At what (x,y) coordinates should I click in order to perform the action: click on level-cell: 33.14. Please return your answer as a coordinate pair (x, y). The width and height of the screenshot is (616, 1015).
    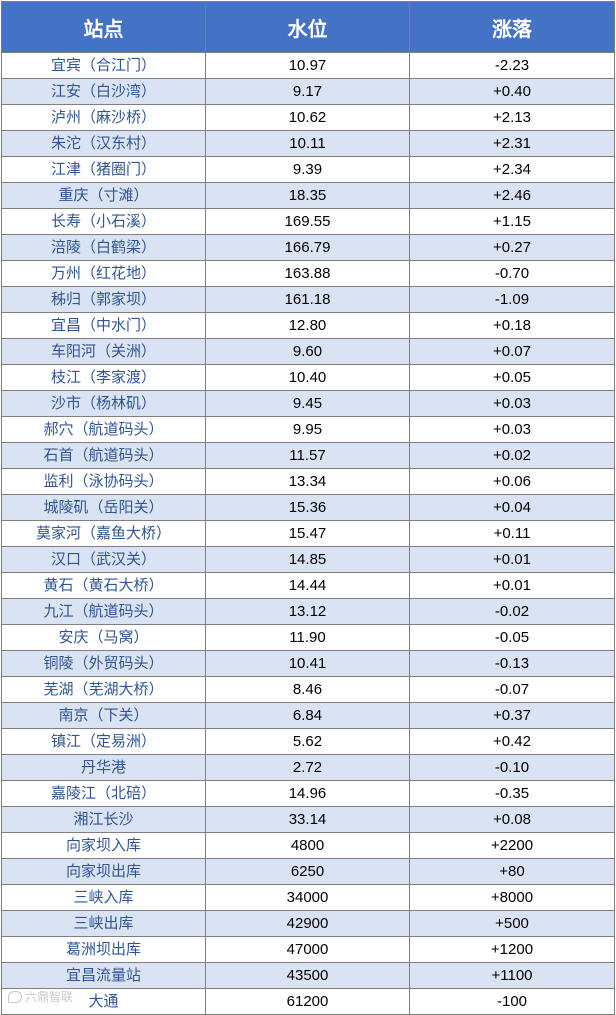
    Looking at the image, I should click on (307, 819).